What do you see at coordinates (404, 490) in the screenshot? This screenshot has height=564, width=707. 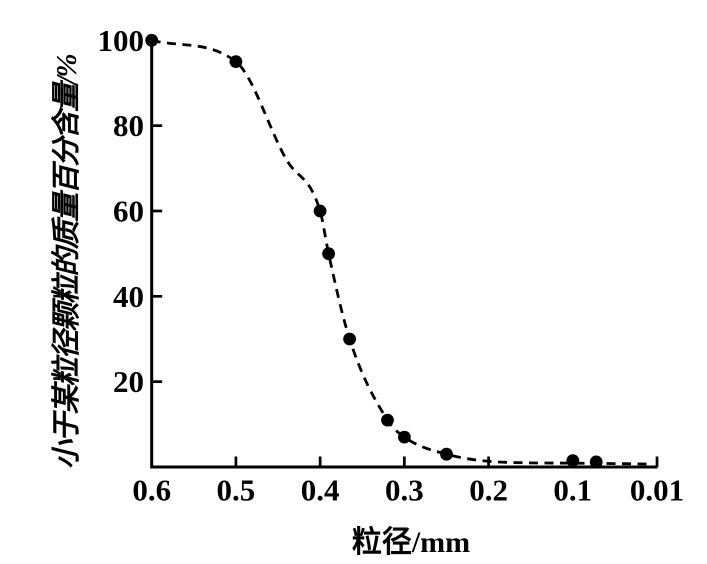 I see `x-tick-label: 0.3` at bounding box center [404, 490].